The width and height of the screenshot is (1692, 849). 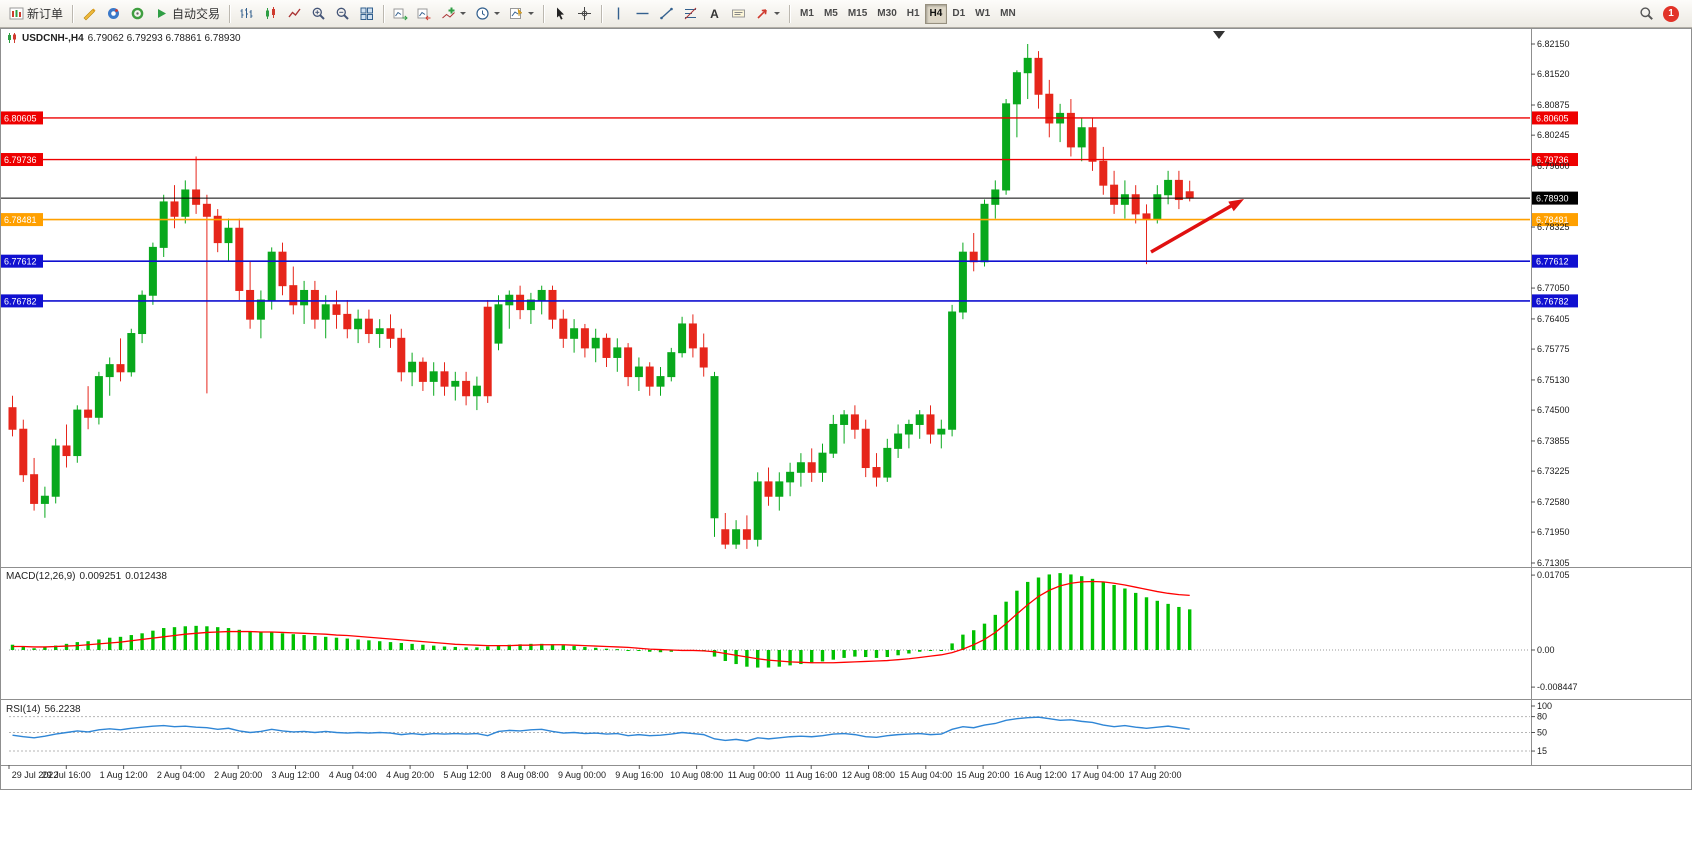 I want to click on svg-text: 3 Aug 12:00, so click(x=295, y=775).